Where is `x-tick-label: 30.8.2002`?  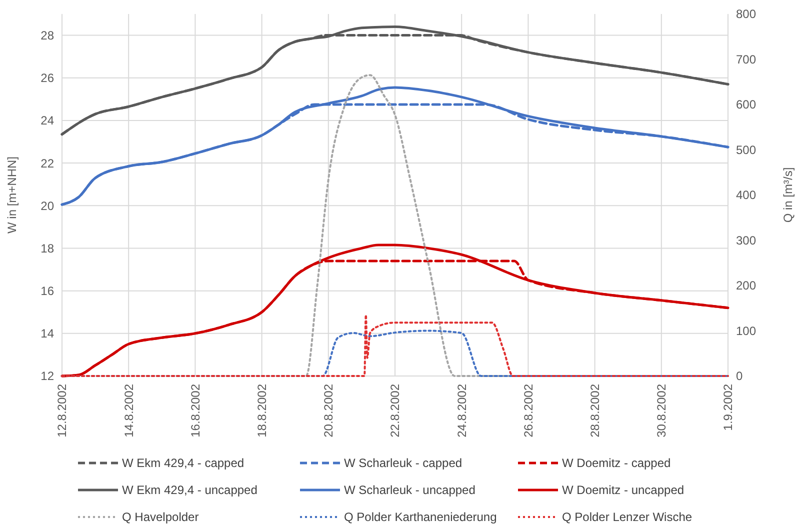 x-tick-label: 30.8.2002 is located at coordinates (661, 411).